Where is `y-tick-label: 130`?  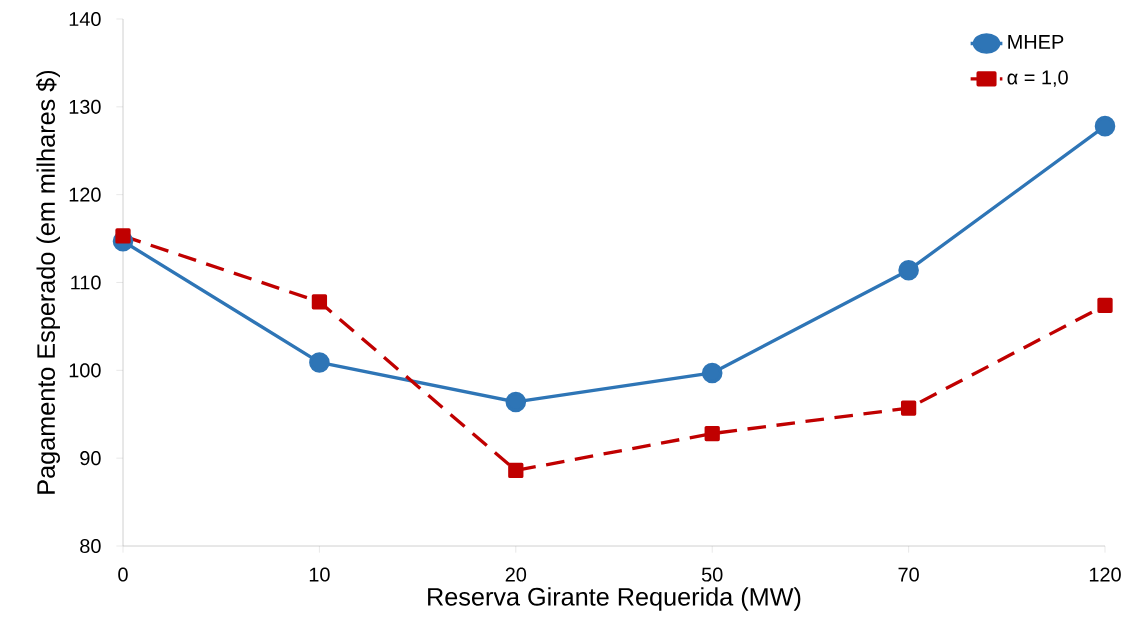
y-tick-label: 130 is located at coordinates (85, 106).